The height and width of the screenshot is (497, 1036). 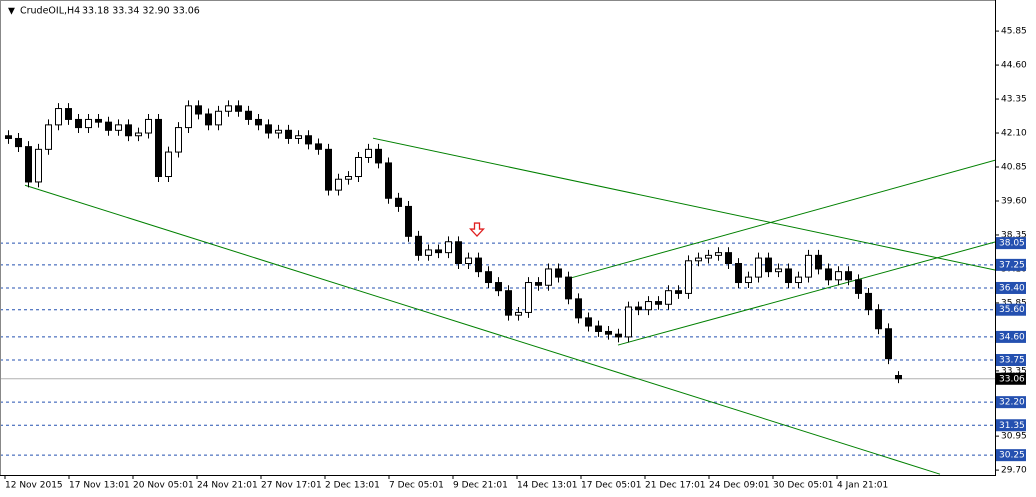 What do you see at coordinates (50, 11) in the screenshot?
I see `symbol: CrudeOIL,H4` at bounding box center [50, 11].